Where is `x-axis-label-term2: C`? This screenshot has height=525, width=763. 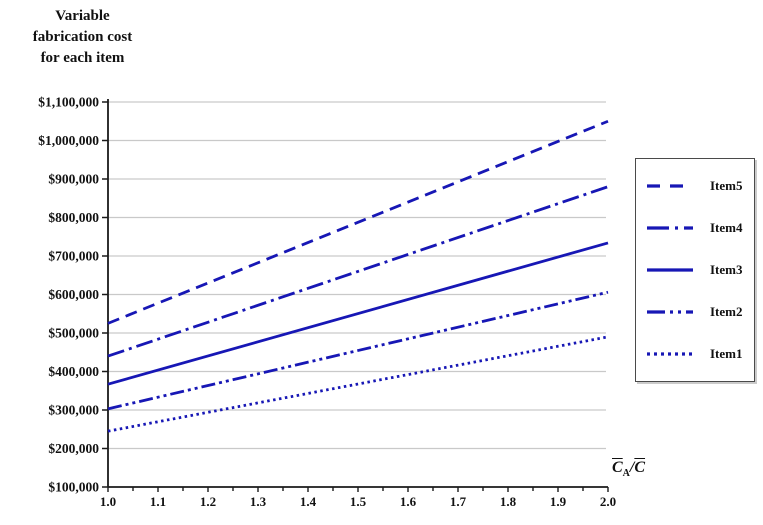 x-axis-label-term2: C is located at coordinates (640, 467).